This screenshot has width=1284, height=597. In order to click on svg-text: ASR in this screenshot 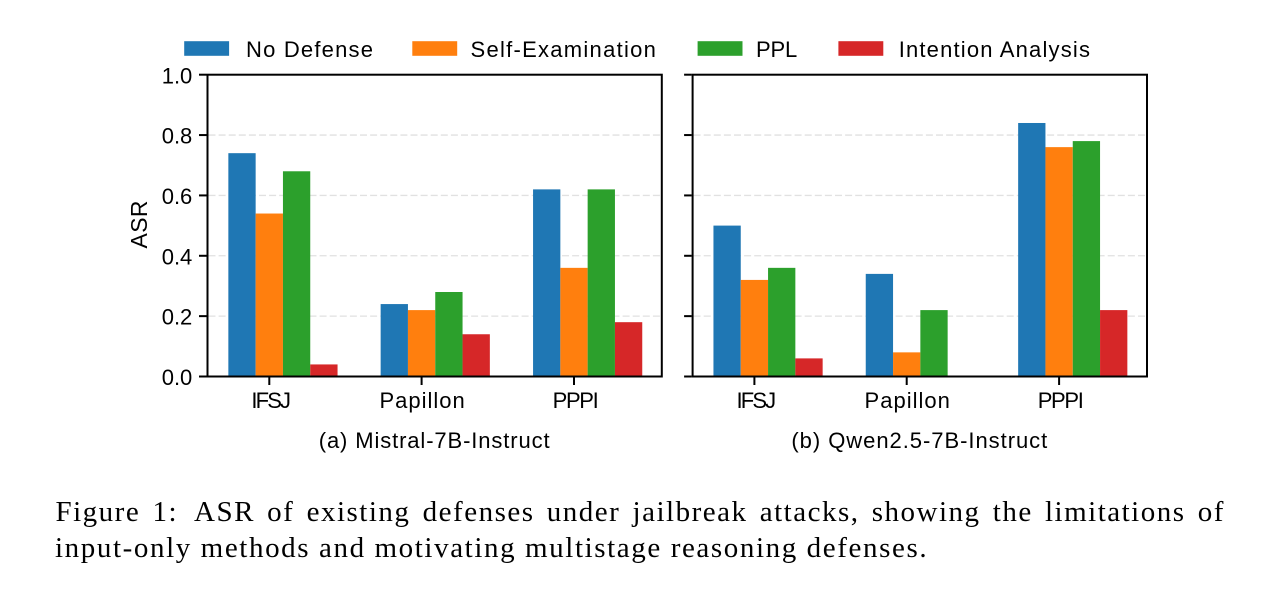, I will do `click(139, 224)`.